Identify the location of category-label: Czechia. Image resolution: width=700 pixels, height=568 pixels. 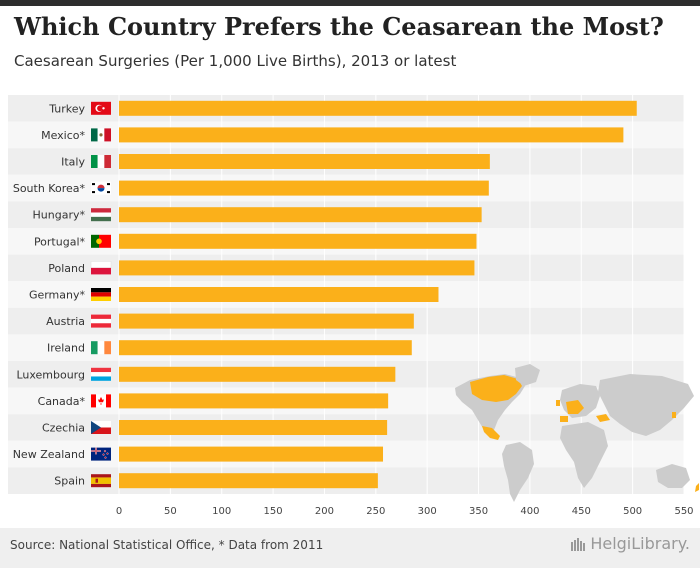
(63, 428).